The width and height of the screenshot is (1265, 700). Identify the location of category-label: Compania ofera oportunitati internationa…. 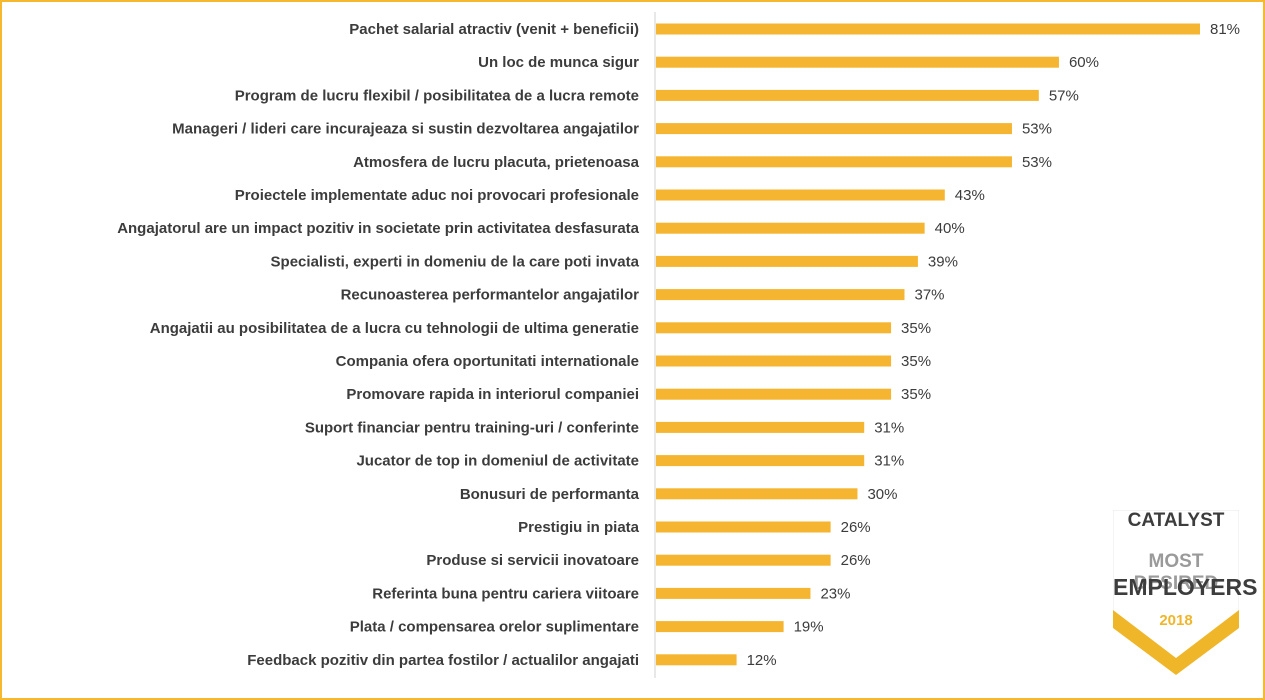
(487, 361).